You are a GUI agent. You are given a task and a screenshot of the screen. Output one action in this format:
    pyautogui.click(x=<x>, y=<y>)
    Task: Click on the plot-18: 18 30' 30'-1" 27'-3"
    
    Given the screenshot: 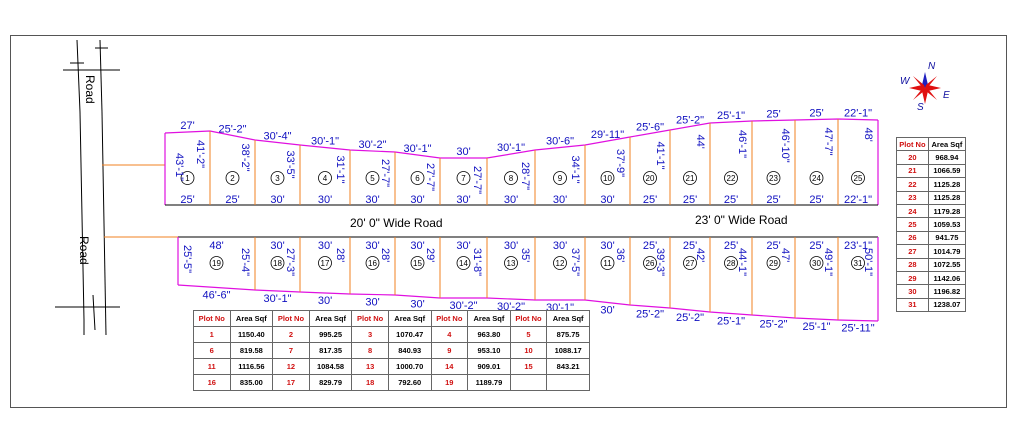 What is the action you would take?
    pyautogui.click(x=279, y=272)
    